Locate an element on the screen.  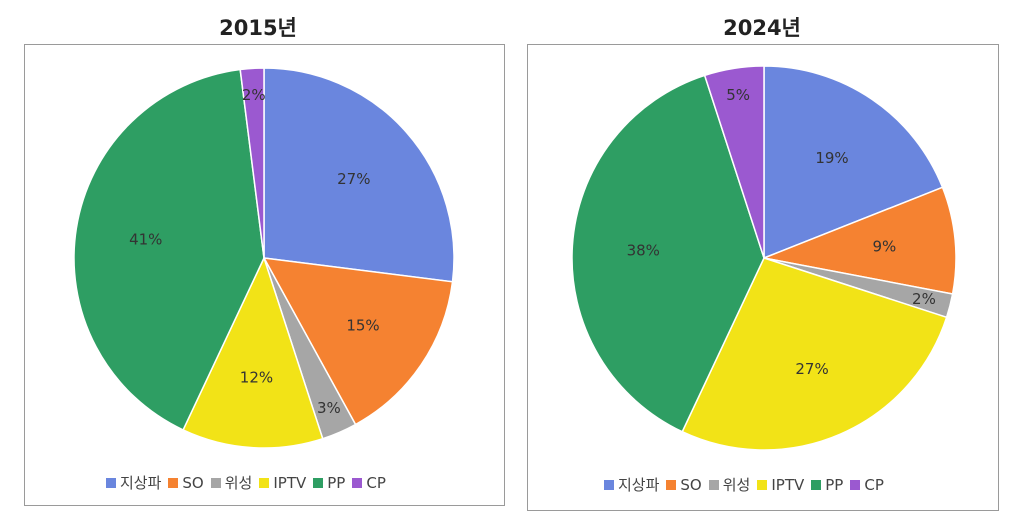
data-label-terrestrial: 27% is located at coordinates (353, 179).